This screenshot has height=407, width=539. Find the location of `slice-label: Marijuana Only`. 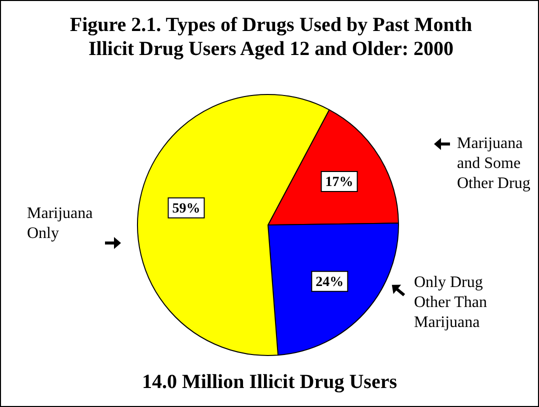

slice-label: Marijuana Only is located at coordinates (60, 224).